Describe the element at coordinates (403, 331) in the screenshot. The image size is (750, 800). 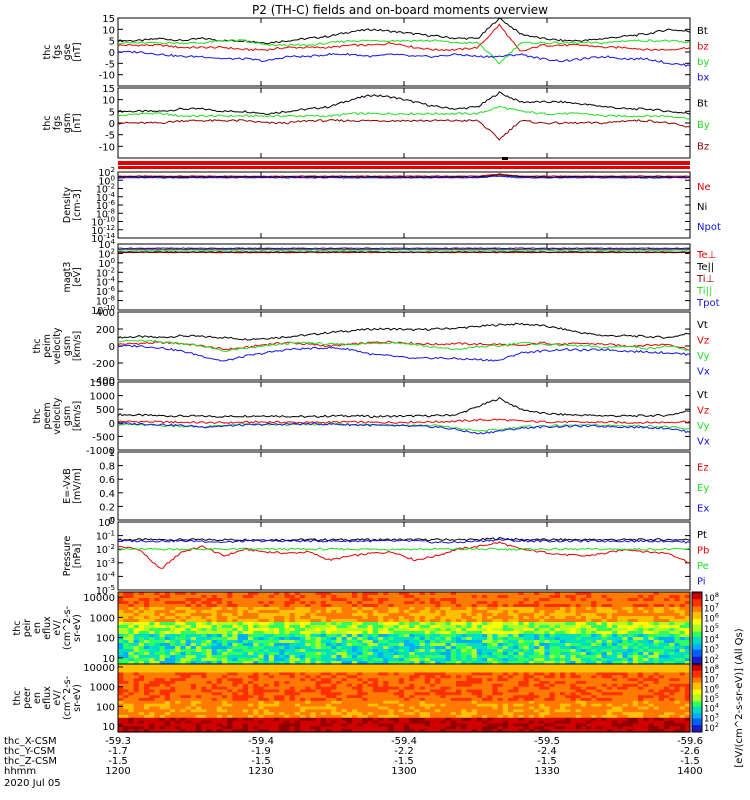
I see `series-line-black` at that location.